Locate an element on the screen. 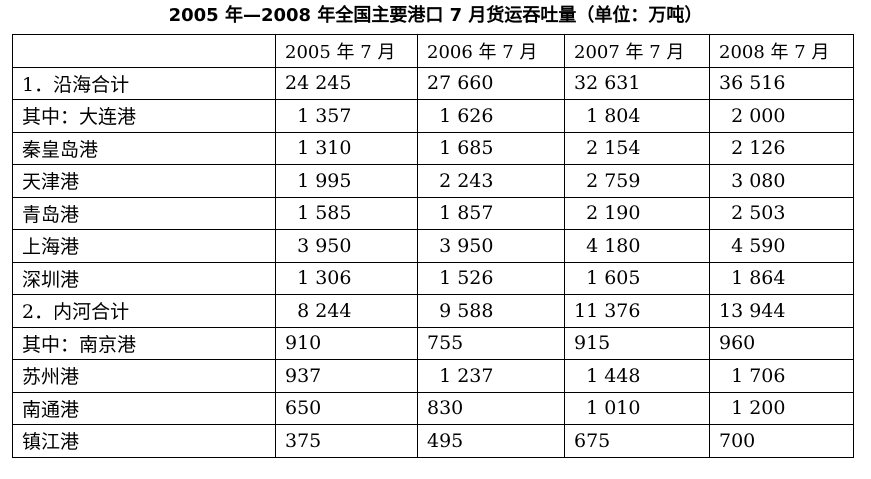 The width and height of the screenshot is (871, 479). table-row: 深圳港 1 306 1 526 1 605 1 864 is located at coordinates (433, 278).